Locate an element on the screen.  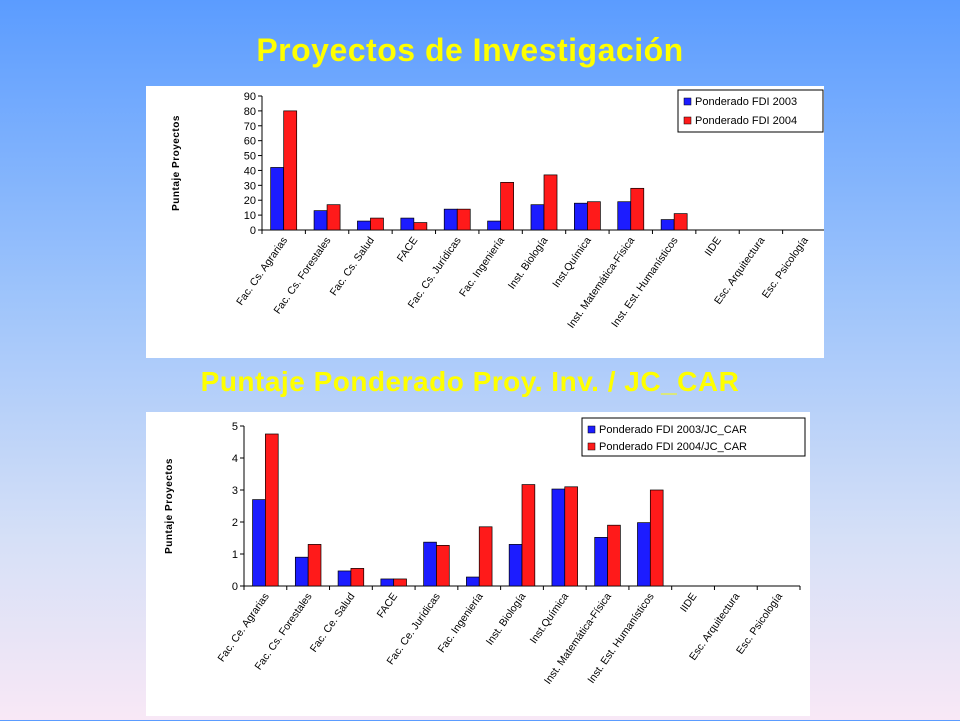
y-tick-label: 50 is located at coordinates (250, 157).